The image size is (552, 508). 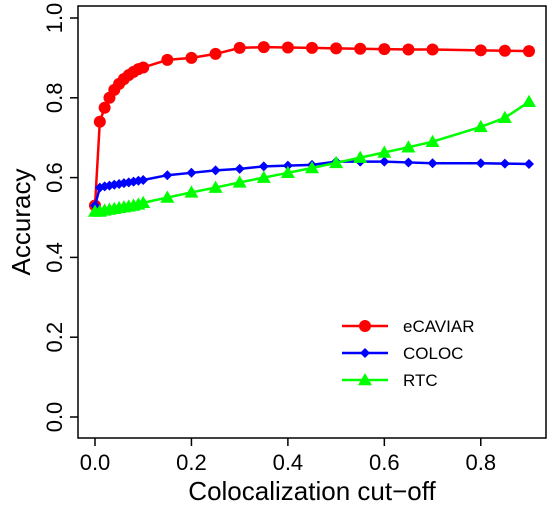 What do you see at coordinates (21, 222) in the screenshot?
I see `y-axis-title: Accuracy` at bounding box center [21, 222].